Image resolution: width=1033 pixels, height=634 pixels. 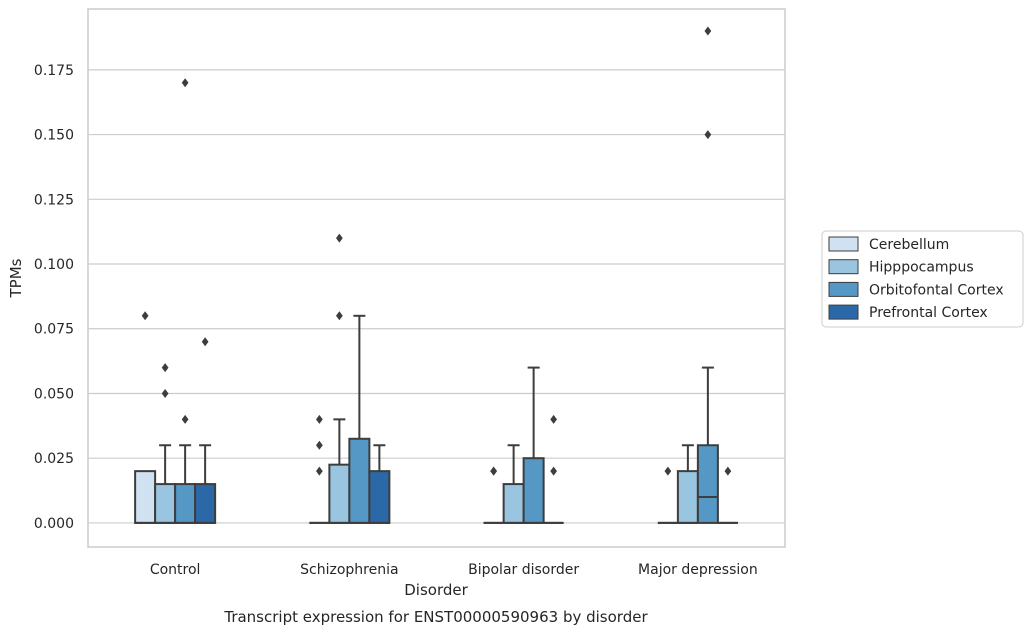 What do you see at coordinates (54, 330) in the screenshot?
I see `y-tick-label: 0.075` at bounding box center [54, 330].